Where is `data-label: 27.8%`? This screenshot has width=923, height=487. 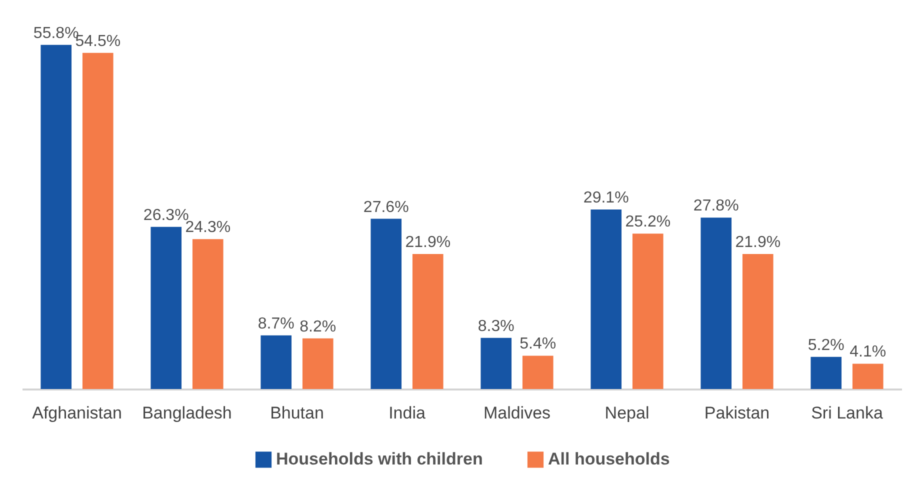 data-label: 27.8% is located at coordinates (716, 206).